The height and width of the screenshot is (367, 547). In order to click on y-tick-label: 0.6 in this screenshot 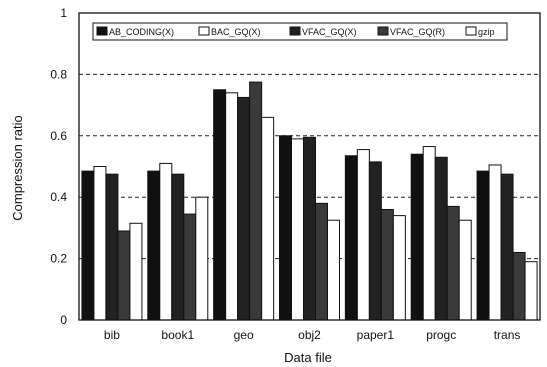, I will do `click(58, 136)`.